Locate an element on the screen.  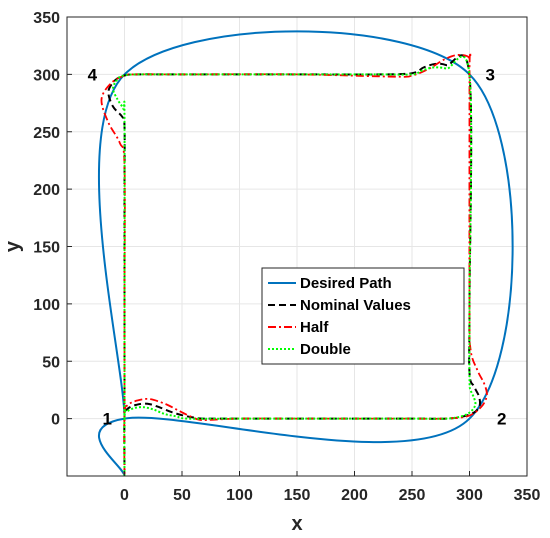
x-tick-label: 250 is located at coordinates (412, 495).